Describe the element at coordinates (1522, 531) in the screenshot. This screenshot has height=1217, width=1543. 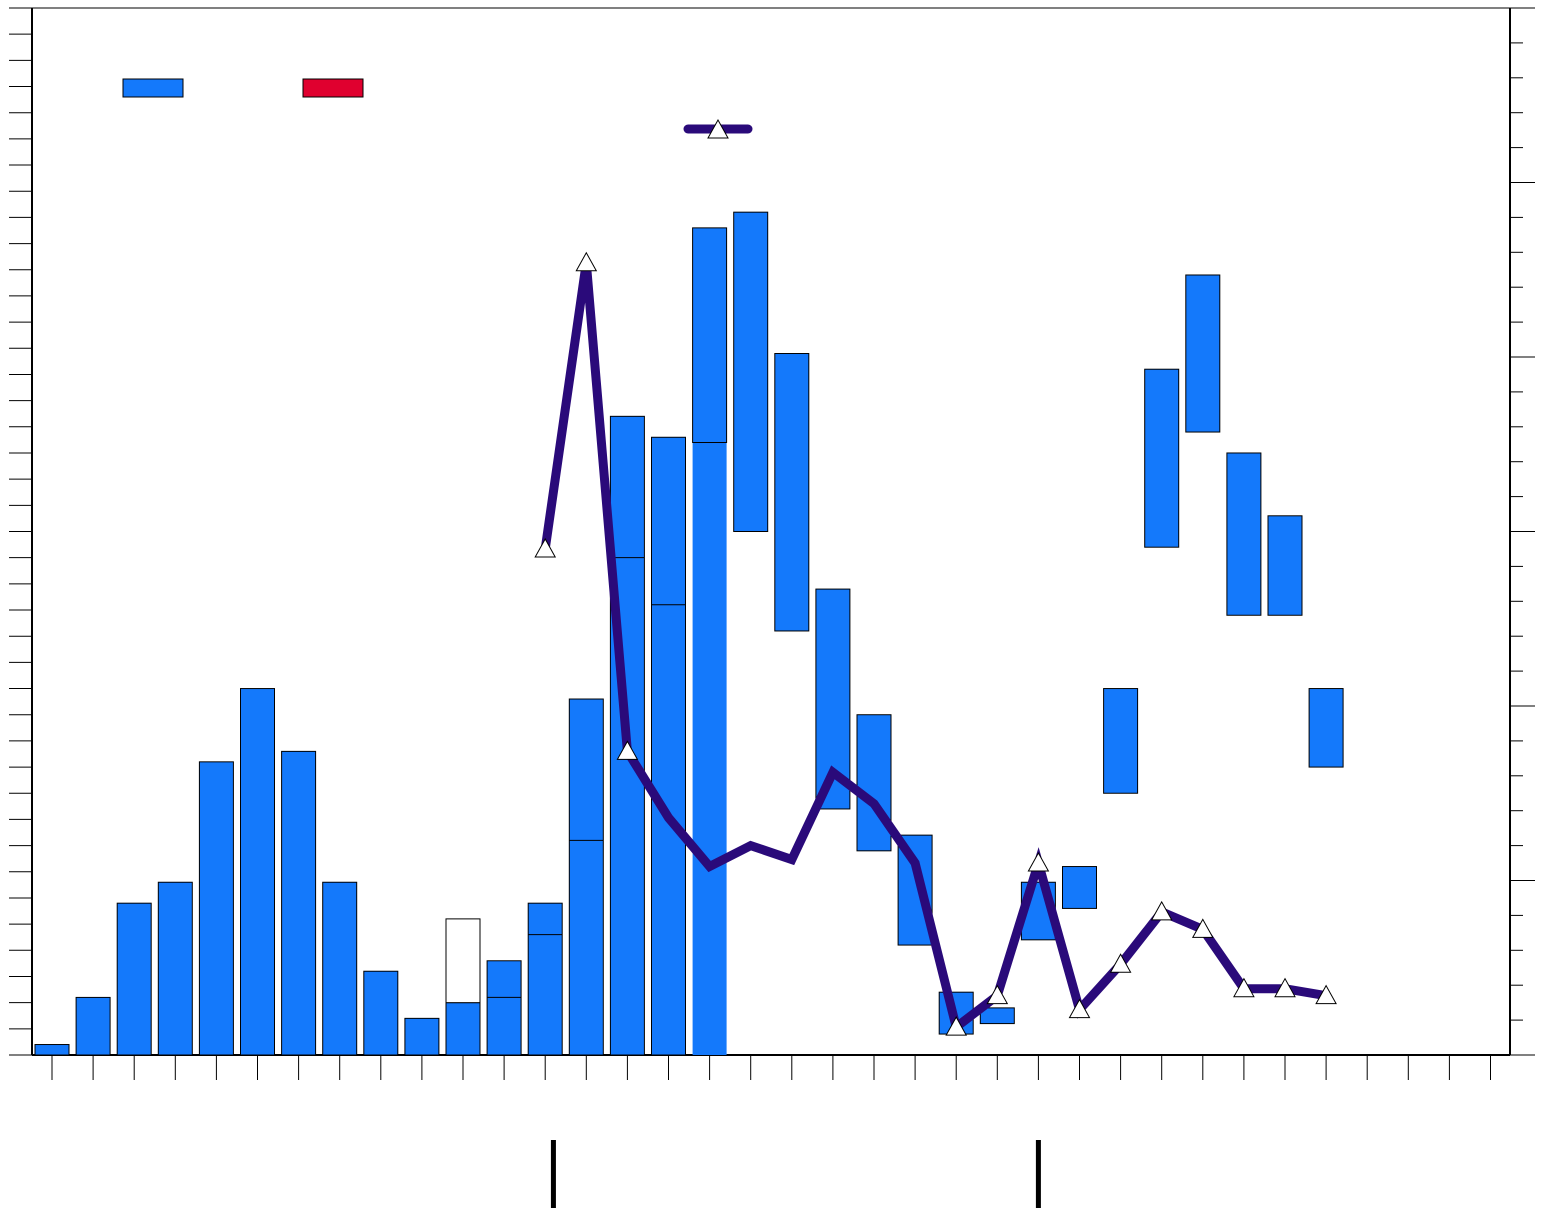
I see `right-axis-ticks` at that location.